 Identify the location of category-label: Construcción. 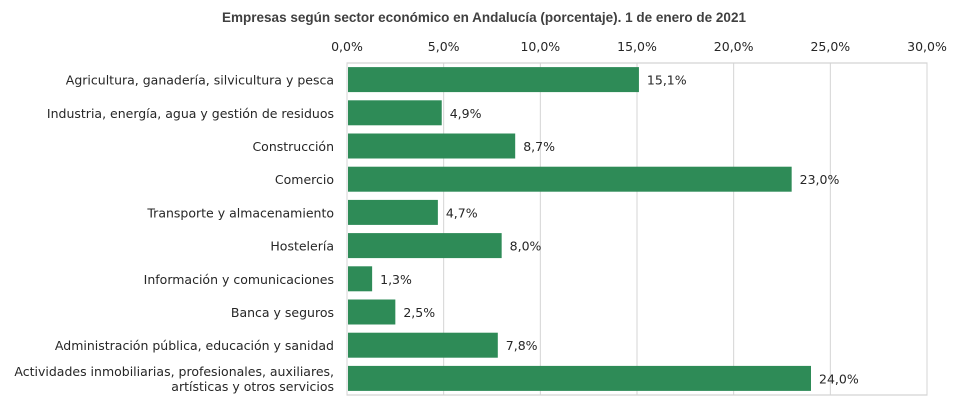
(293, 146).